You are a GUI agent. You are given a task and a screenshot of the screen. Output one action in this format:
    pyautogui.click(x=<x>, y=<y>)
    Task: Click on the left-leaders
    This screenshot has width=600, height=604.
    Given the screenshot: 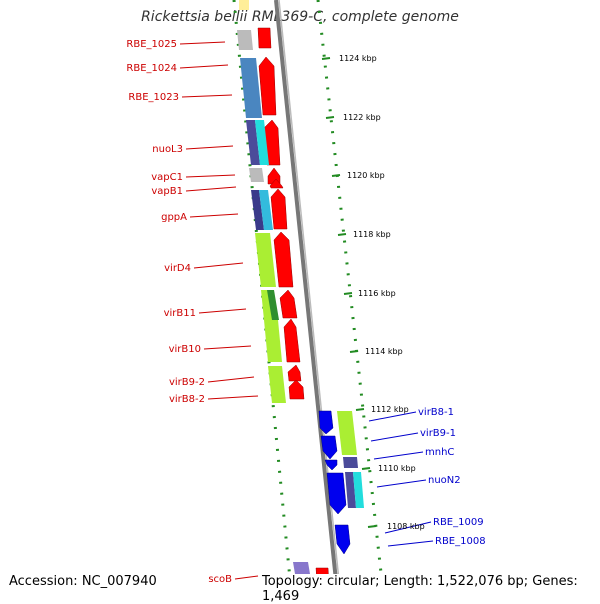 What is the action you would take?
    pyautogui.click(x=219, y=310)
    